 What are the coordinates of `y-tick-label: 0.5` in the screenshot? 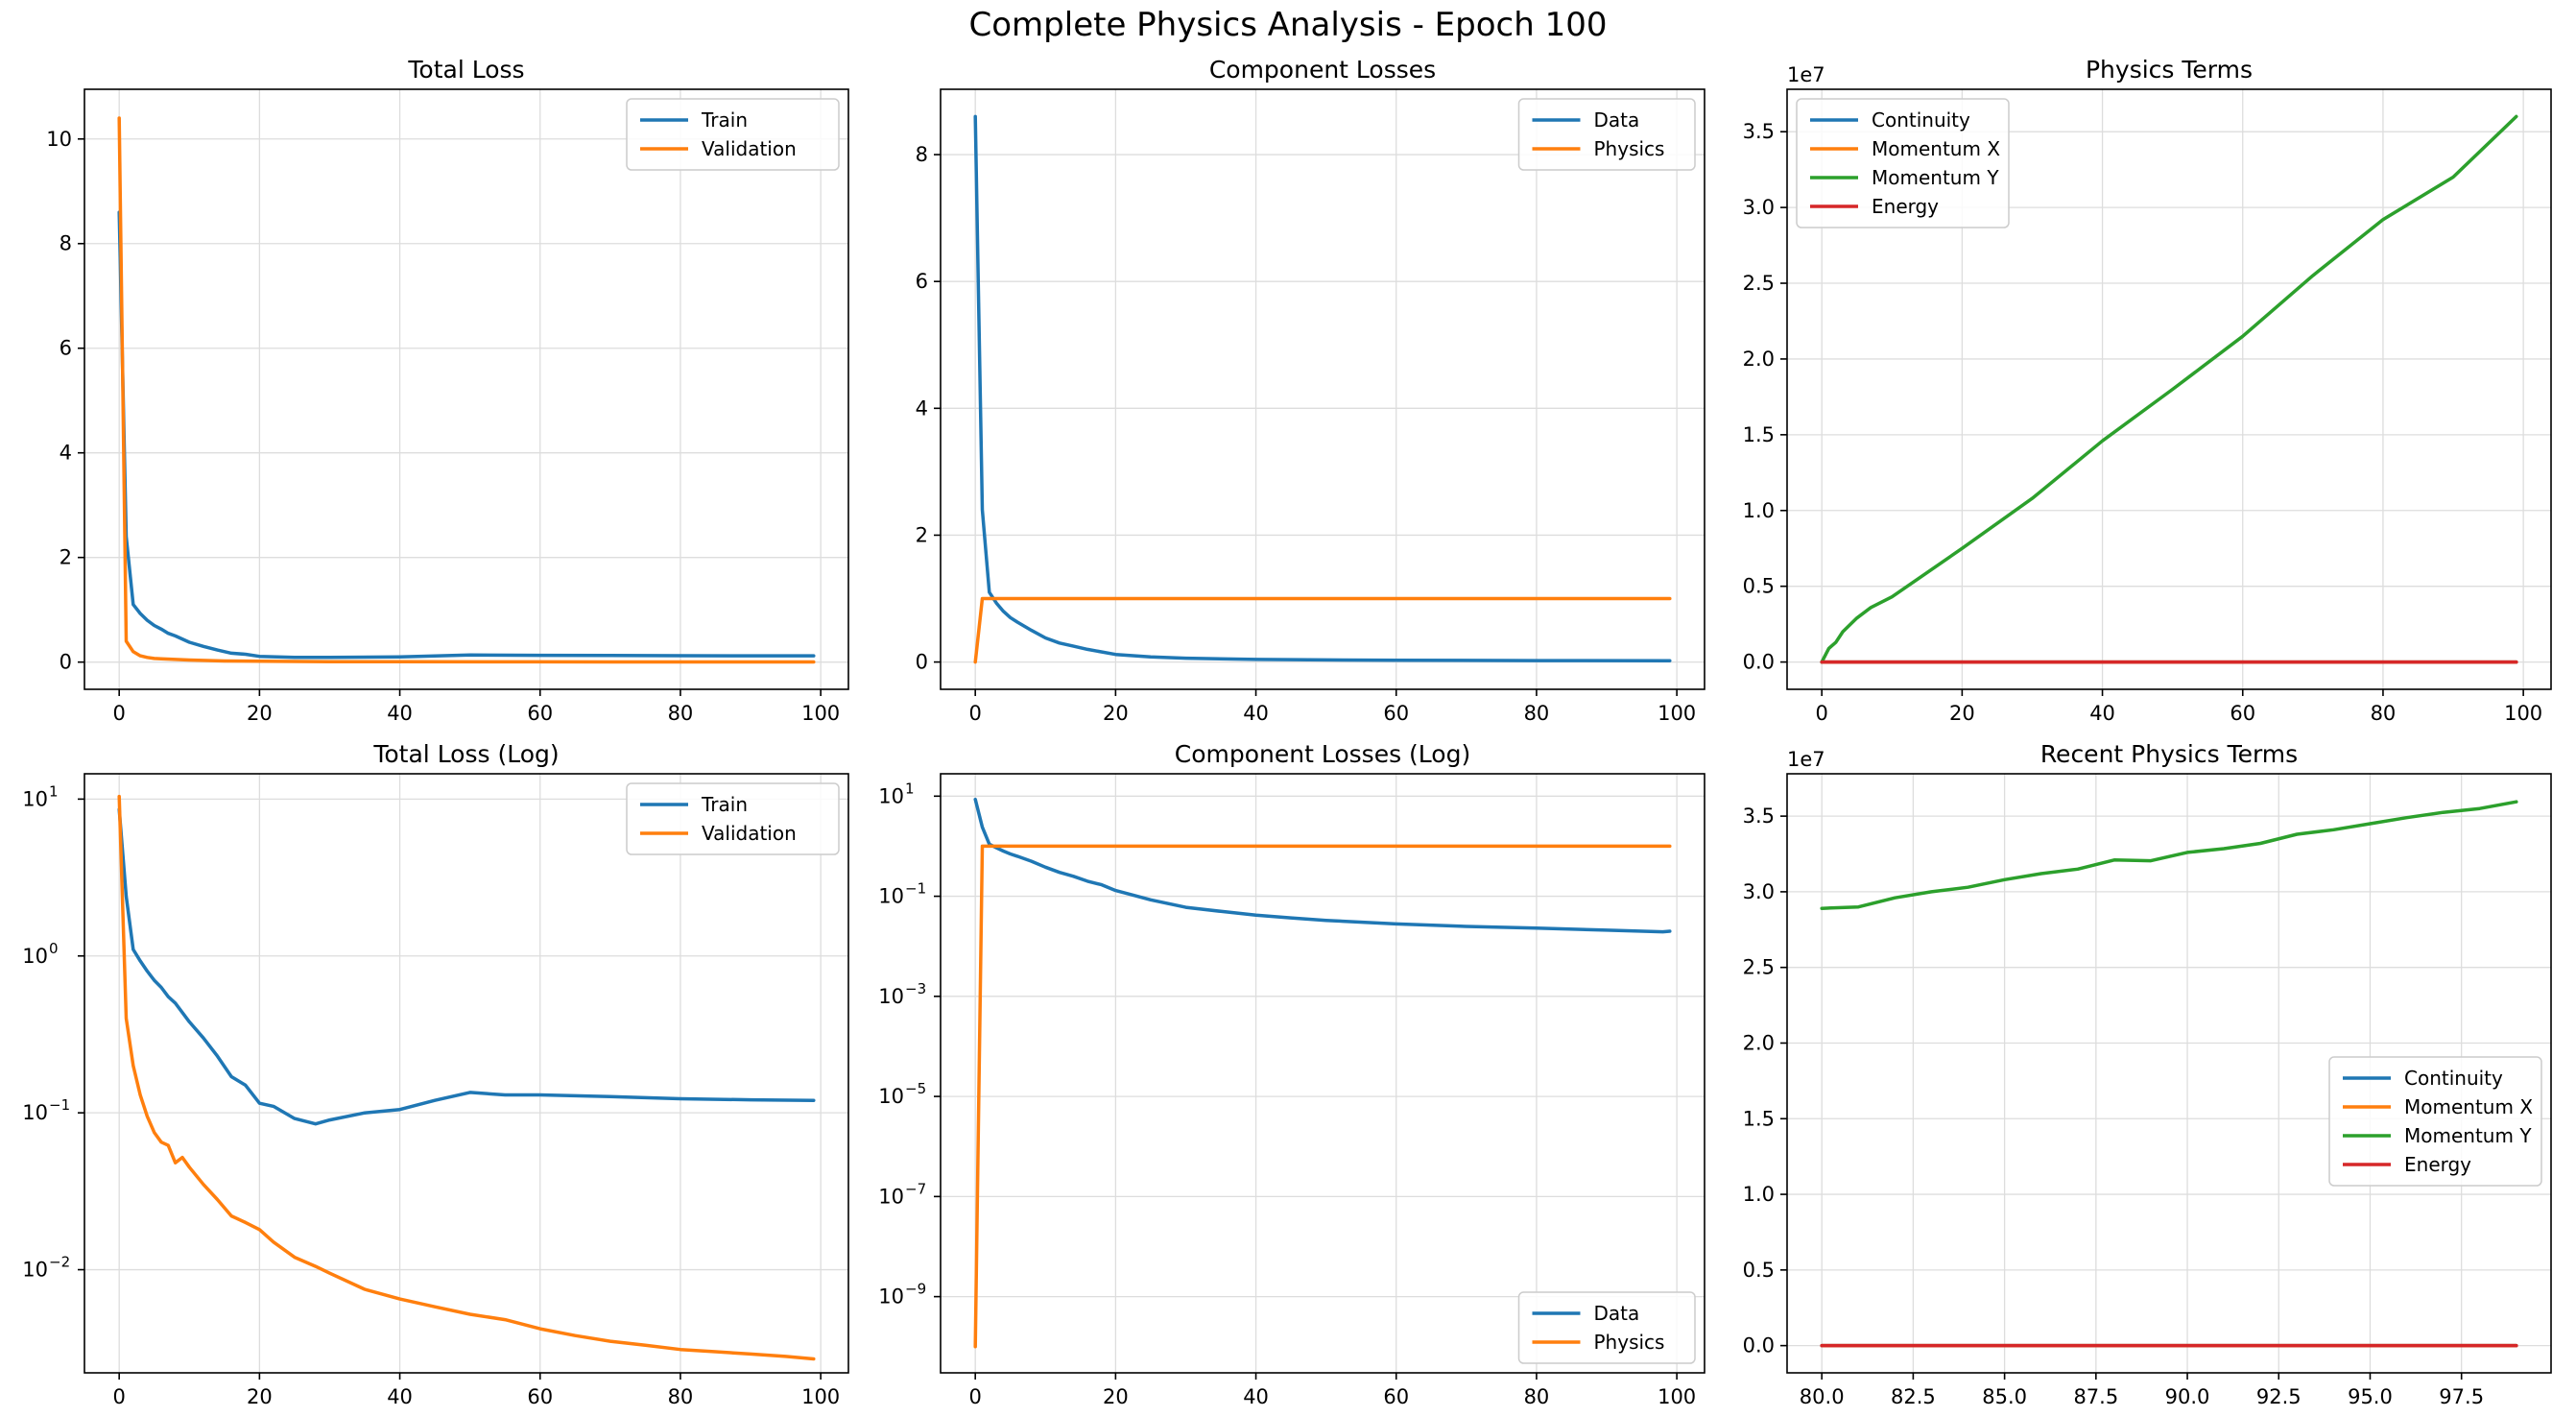 It's located at (1759, 1270).